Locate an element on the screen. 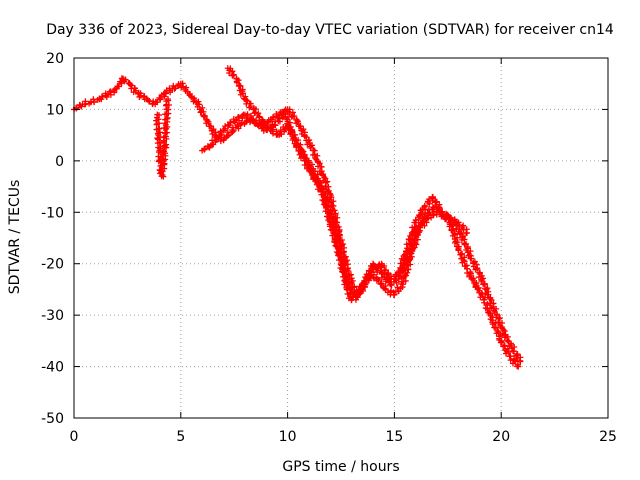 The image size is (640, 480). y-axis-label: SDTVAR / TECUs is located at coordinates (15, 237).